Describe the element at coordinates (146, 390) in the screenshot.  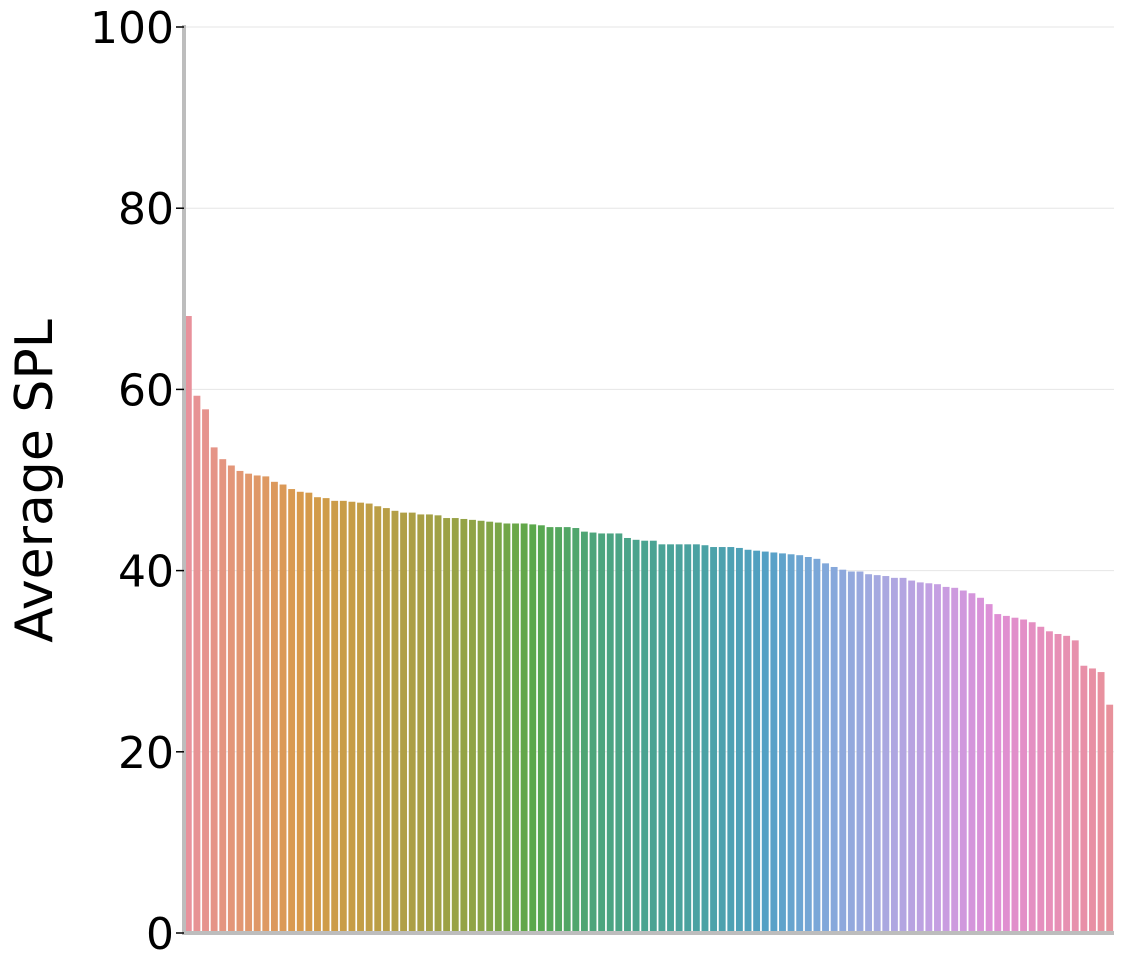
I see `y-tick-label: 60` at that location.